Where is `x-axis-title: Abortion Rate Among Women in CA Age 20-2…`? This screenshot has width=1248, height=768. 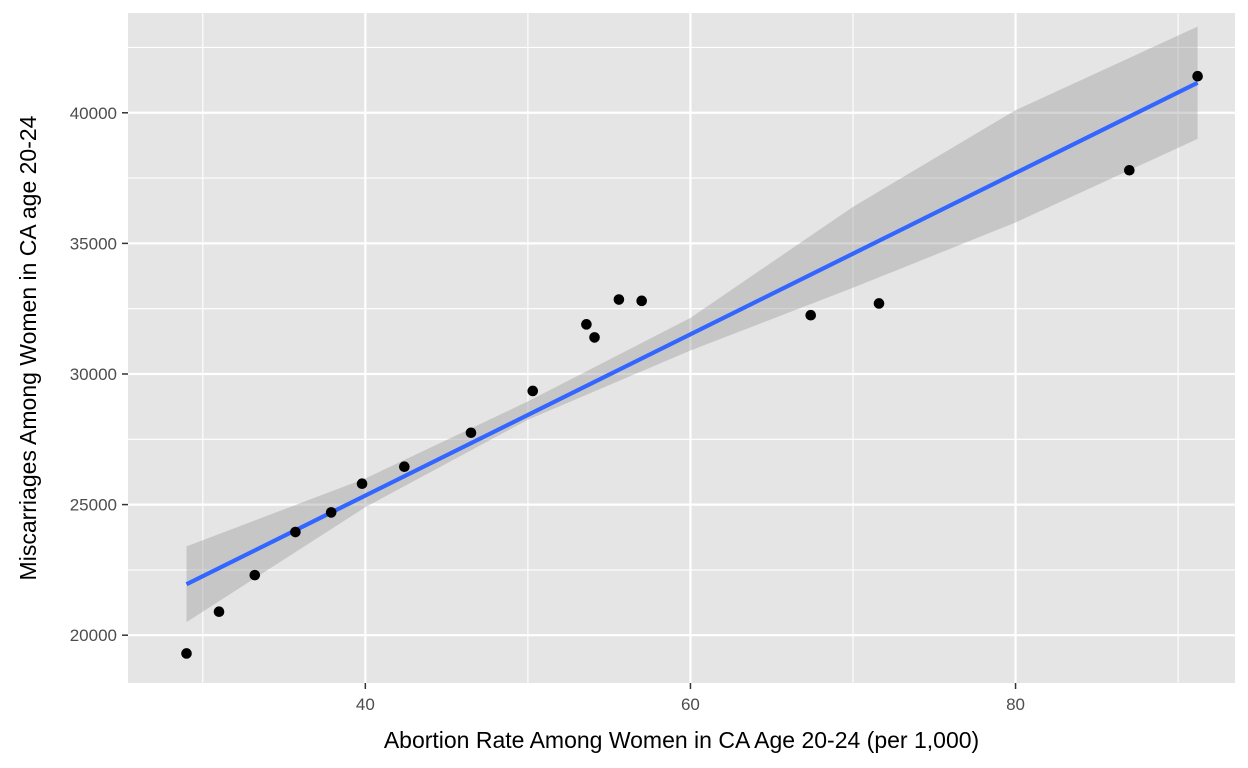 x-axis-title: Abortion Rate Among Women in CA Age 20-2… is located at coordinates (681, 740).